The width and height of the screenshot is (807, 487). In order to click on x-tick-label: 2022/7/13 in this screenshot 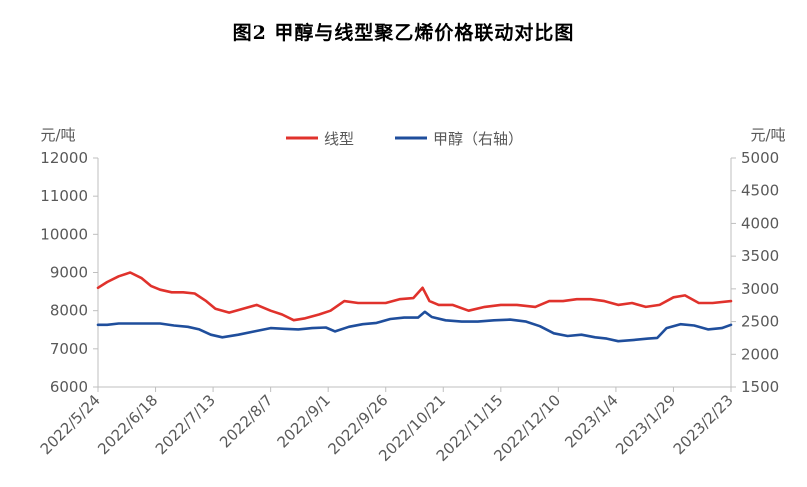, I will do `click(185, 424)`.